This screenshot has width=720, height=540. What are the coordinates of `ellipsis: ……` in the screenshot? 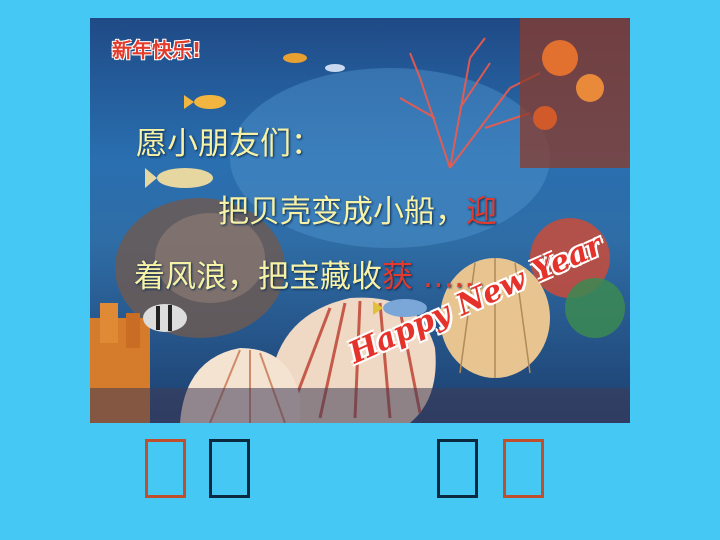 It's located at (453, 277).